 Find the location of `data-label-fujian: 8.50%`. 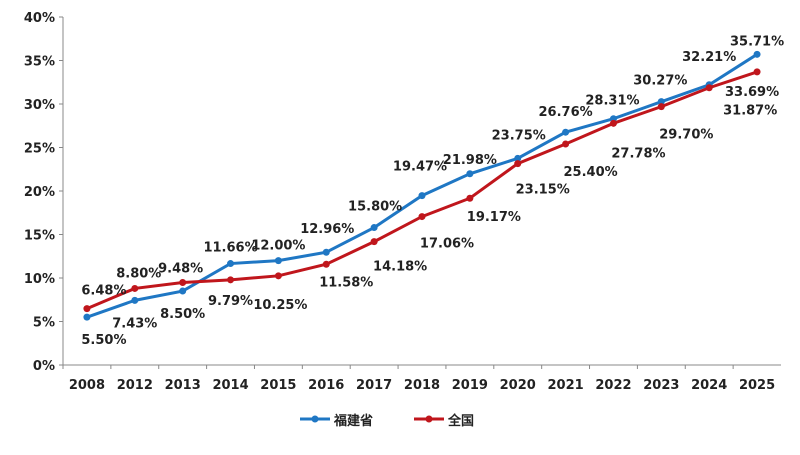

data-label-fujian: 8.50% is located at coordinates (182, 314).